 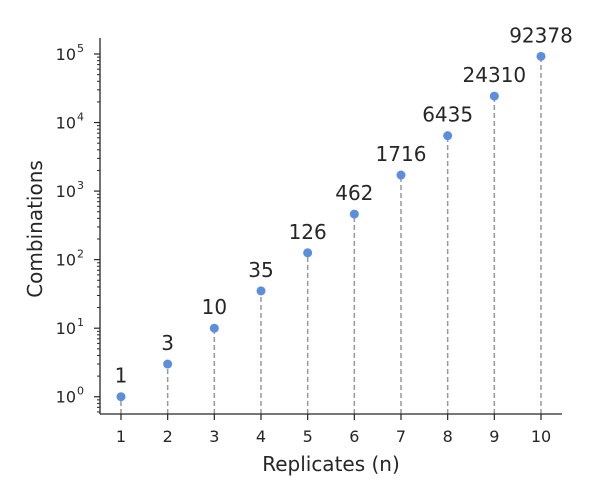 What do you see at coordinates (541, 436) in the screenshot?
I see `x-tick-label: 10` at bounding box center [541, 436].